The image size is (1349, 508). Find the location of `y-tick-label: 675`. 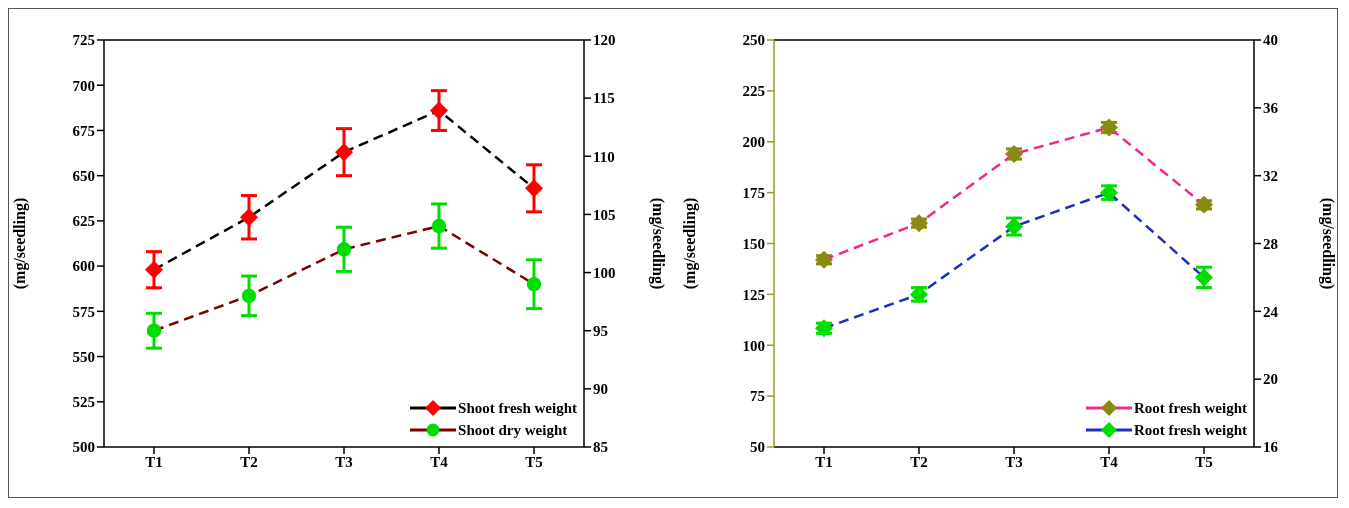

y-tick-label: 675 is located at coordinates (83, 130).